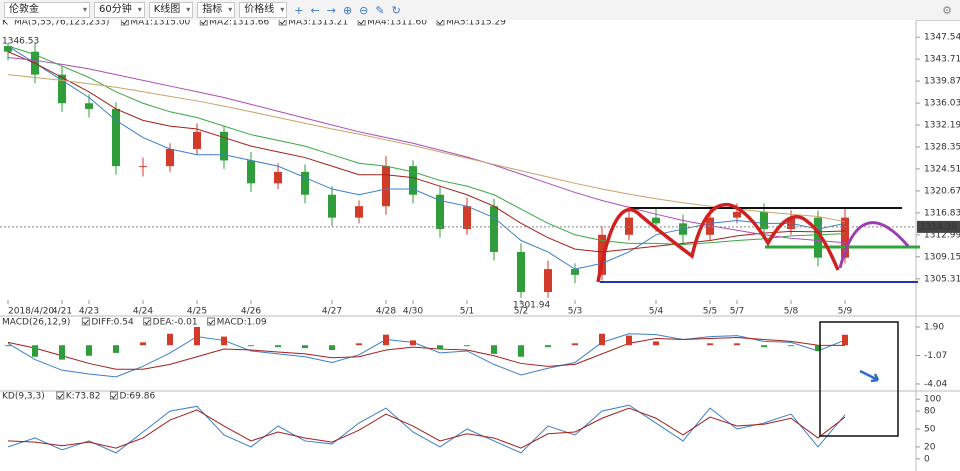  What do you see at coordinates (380, 10) in the screenshot?
I see `draw-button: ✎` at bounding box center [380, 10].